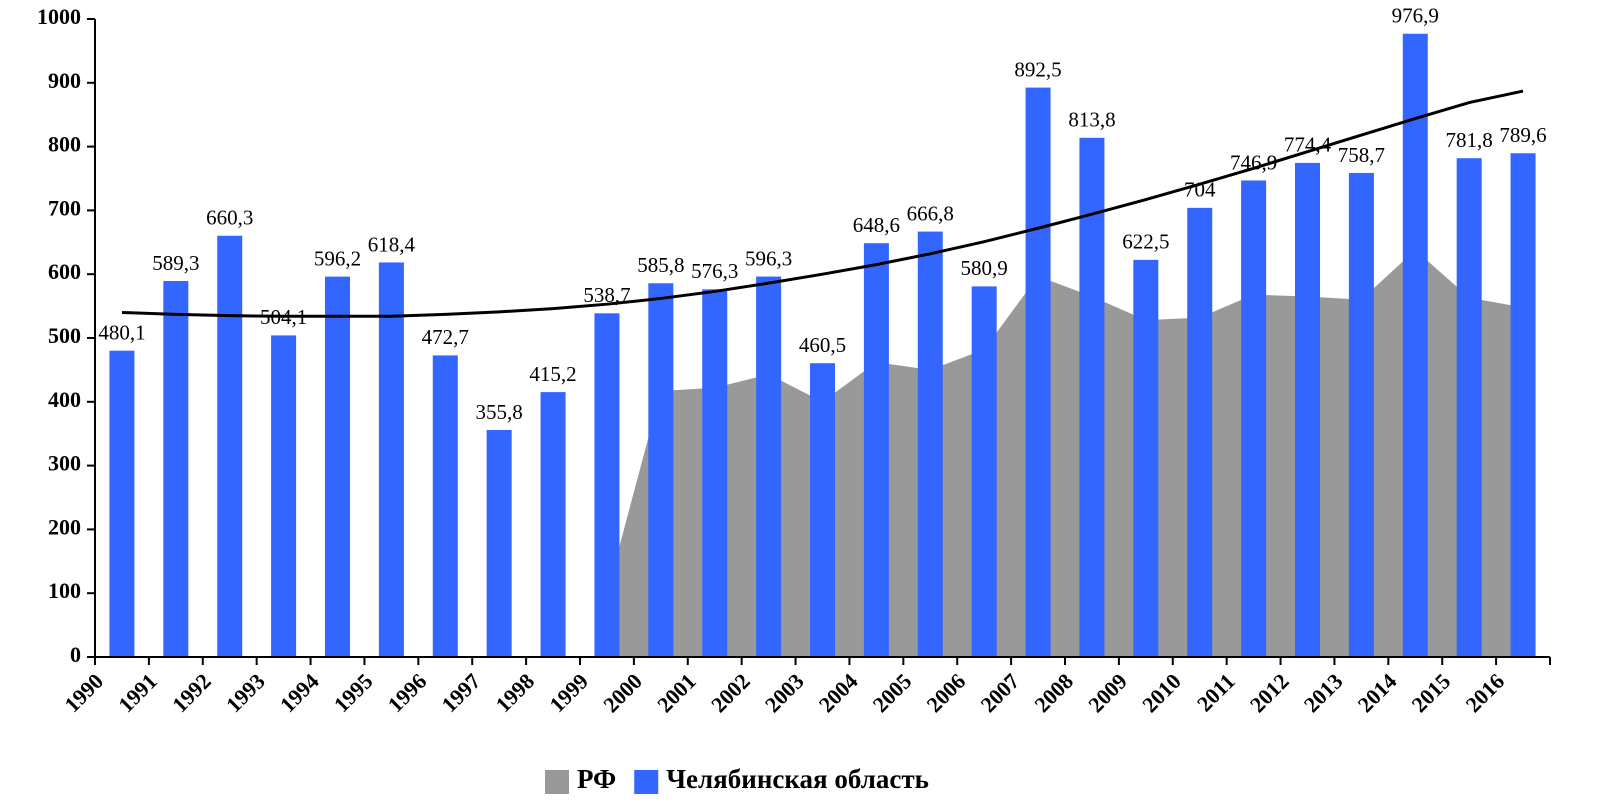  What do you see at coordinates (64, 335) in the screenshot?
I see `y-tick-label: 500` at bounding box center [64, 335].